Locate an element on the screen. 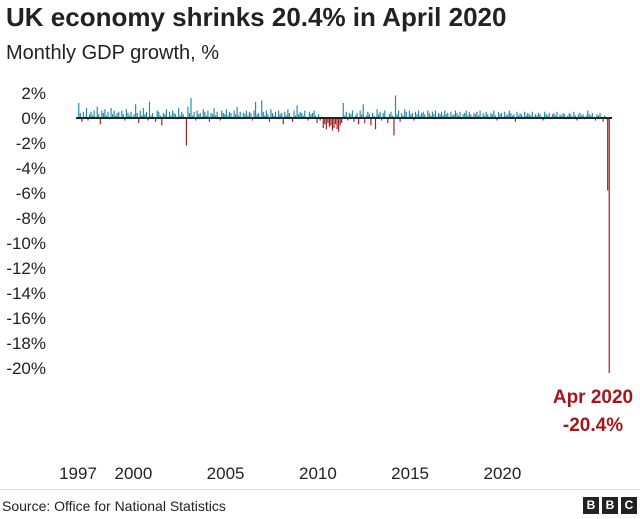 Image resolution: width=640 pixels, height=519 pixels. x-tick-label: 2010 is located at coordinates (318, 473).